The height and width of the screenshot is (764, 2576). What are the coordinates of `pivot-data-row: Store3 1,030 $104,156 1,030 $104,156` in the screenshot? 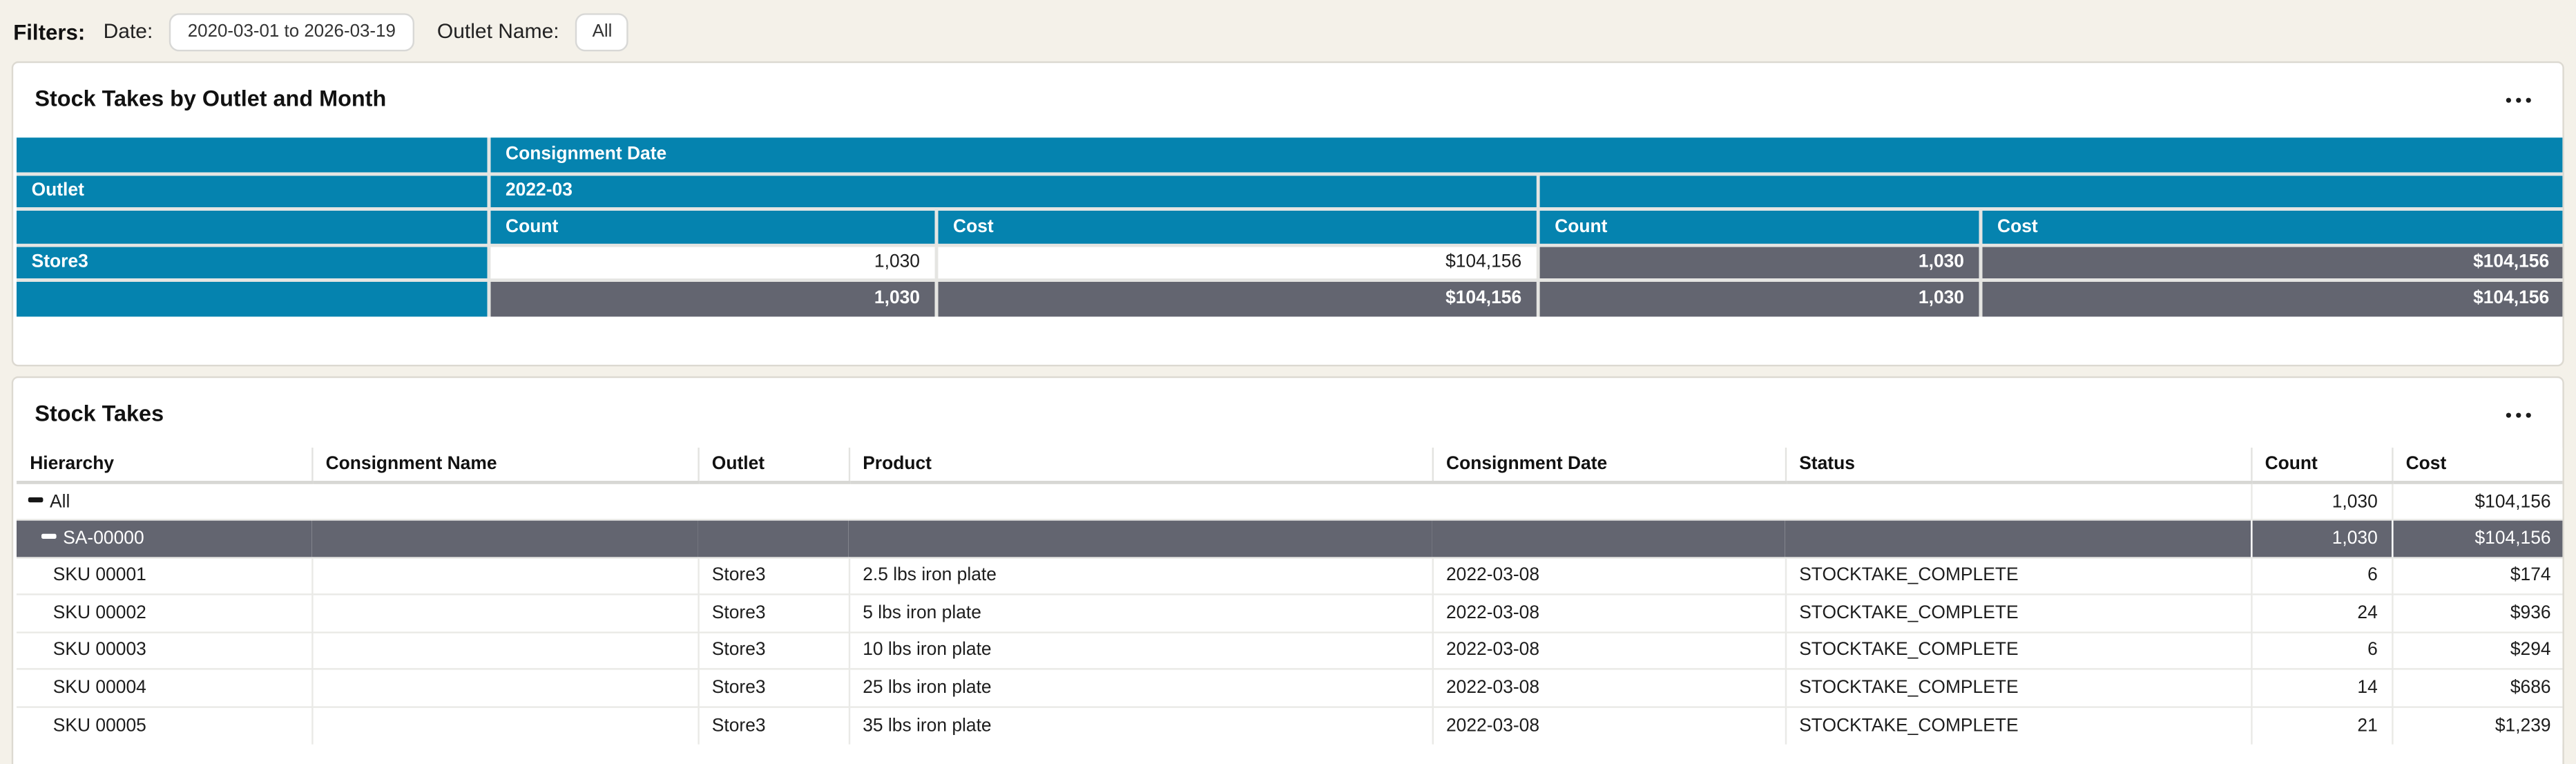 It's located at (1289, 262).